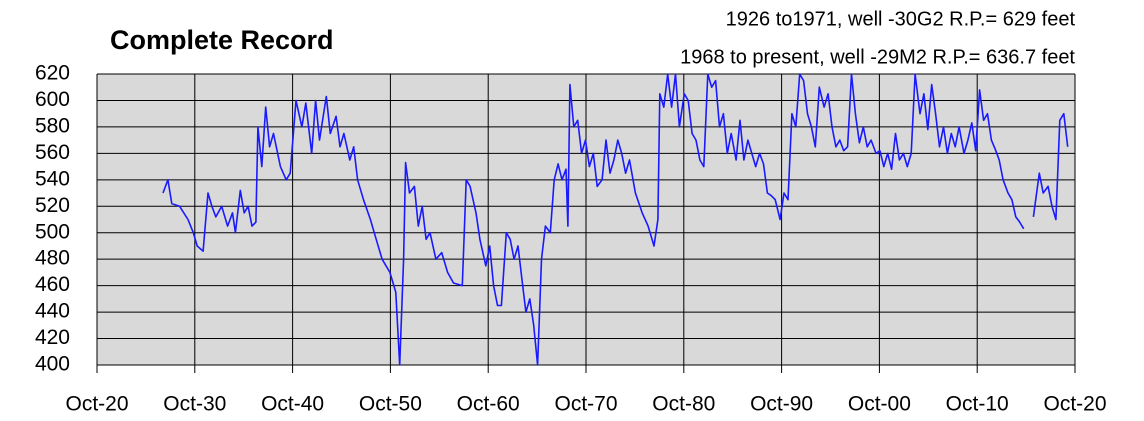  What do you see at coordinates (52, 73) in the screenshot?
I see `y-tick-label: 620` at bounding box center [52, 73].